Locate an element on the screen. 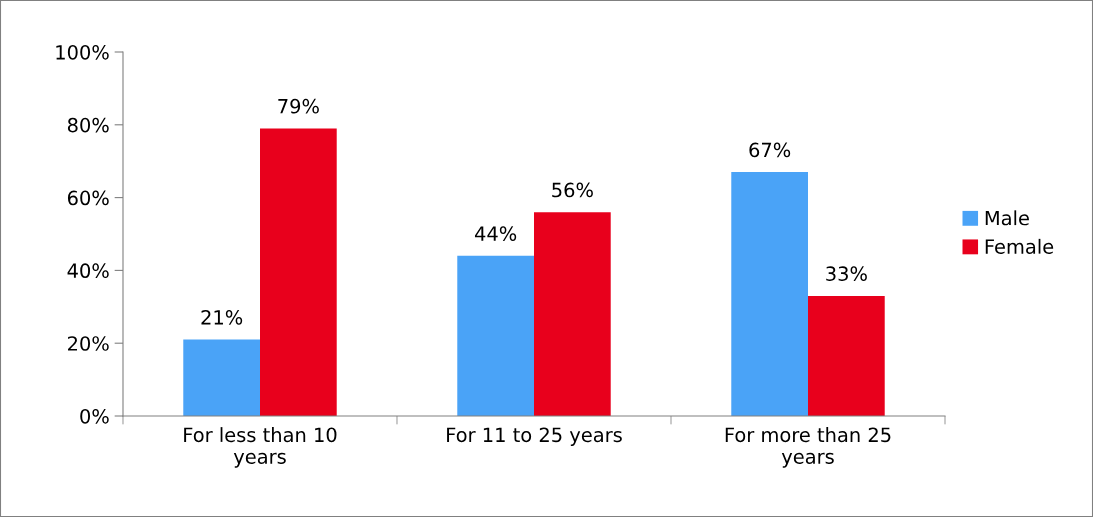 This screenshot has width=1093, height=517. y-tick-label: 0% is located at coordinates (94, 416).